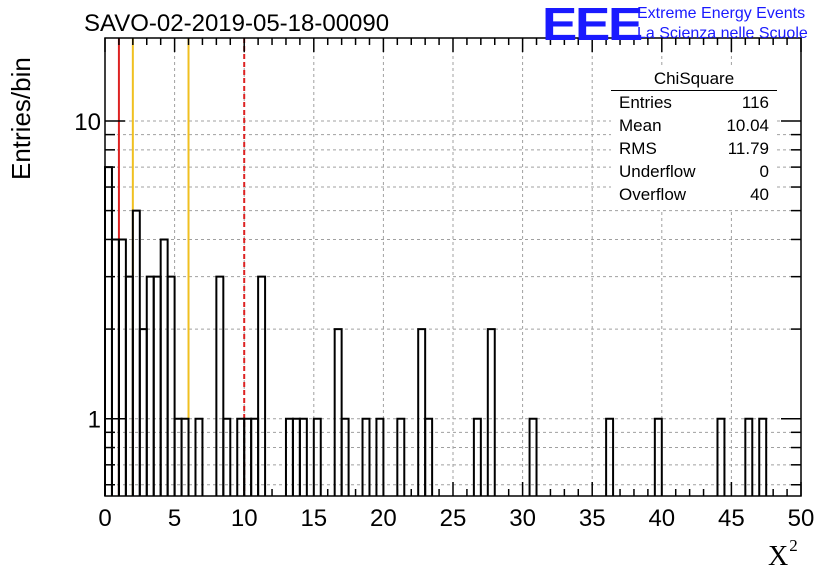 The width and height of the screenshot is (836, 573). I want to click on logo-line-2: La Scienza nelle Scuole, so click(722, 33).